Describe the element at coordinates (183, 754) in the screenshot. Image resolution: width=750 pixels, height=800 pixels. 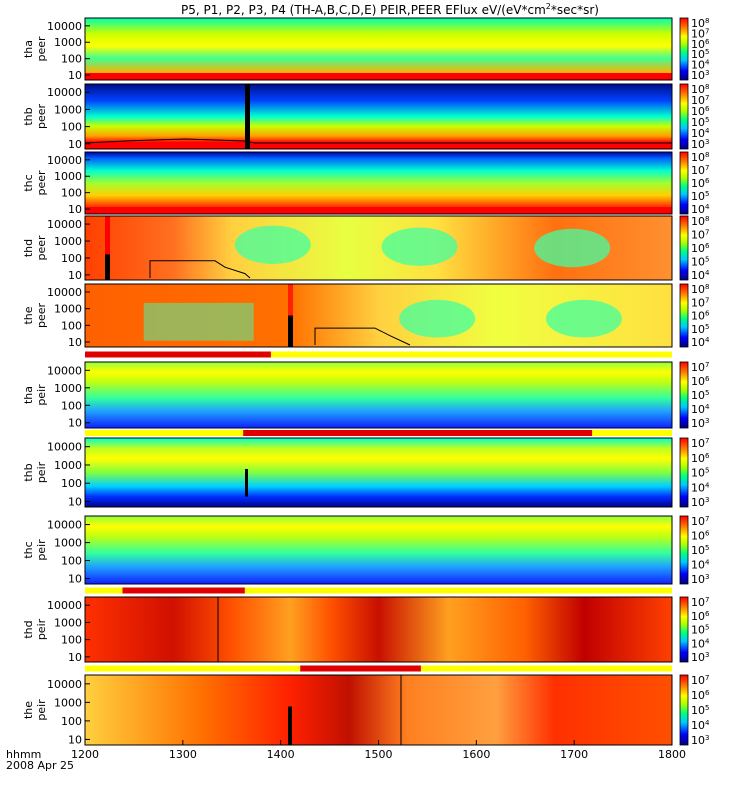
I see `x-tick-label: 1300` at that location.